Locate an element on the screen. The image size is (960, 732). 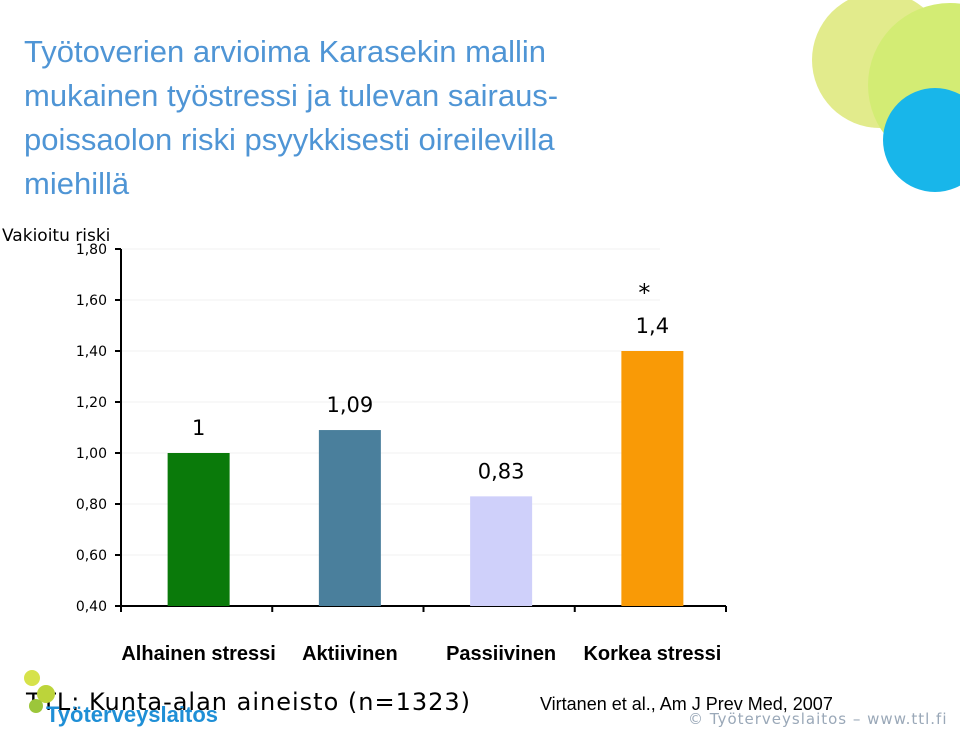
category-label-1: Alhainen stressi is located at coordinates (198, 654).